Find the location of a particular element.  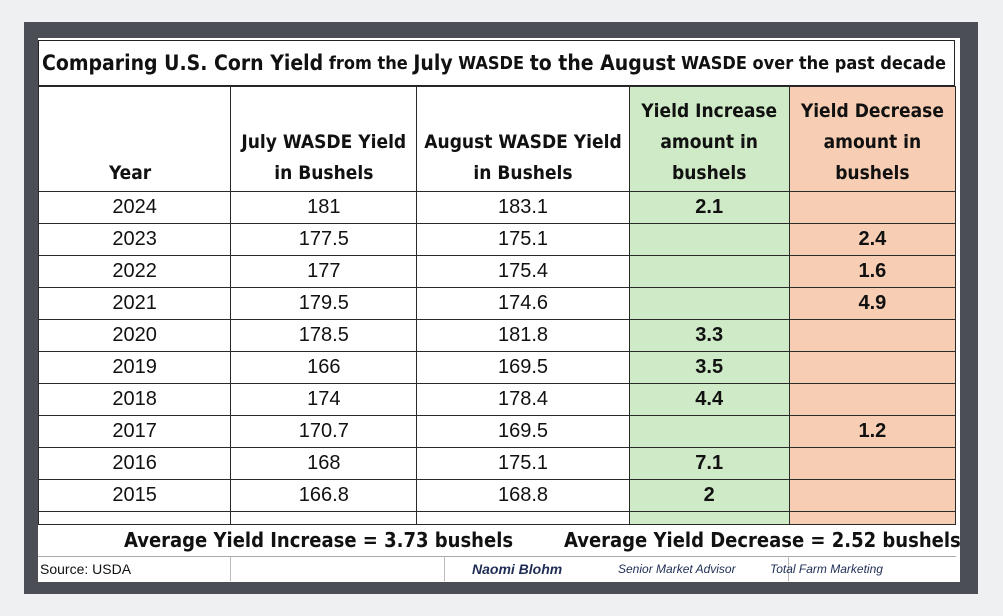

header-august-yield: August WASDE Yield in Bushels is located at coordinates (523, 139).